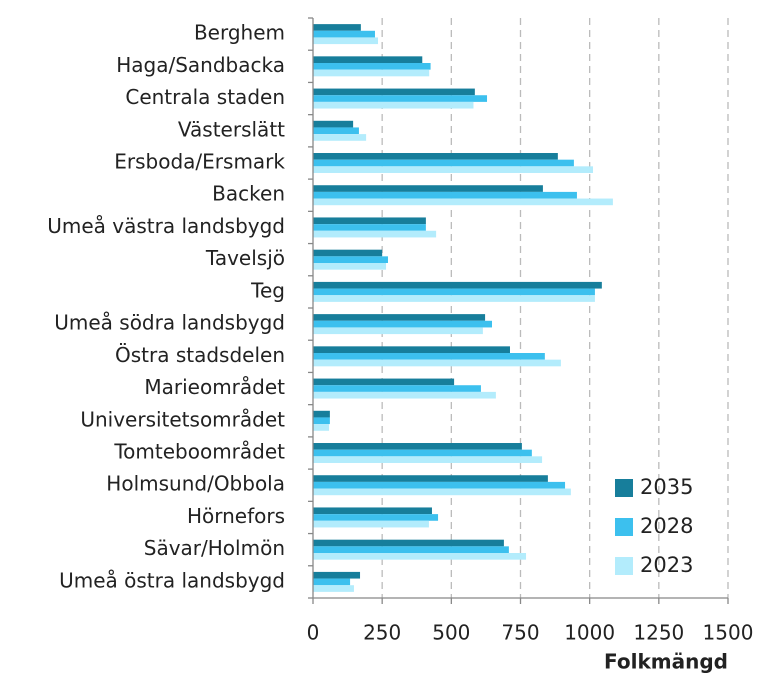 Image resolution: width=760 pixels, height=675 pixels. Describe the element at coordinates (166, 226) in the screenshot. I see `y-tick-label: Umeå västra landsbygd` at that location.